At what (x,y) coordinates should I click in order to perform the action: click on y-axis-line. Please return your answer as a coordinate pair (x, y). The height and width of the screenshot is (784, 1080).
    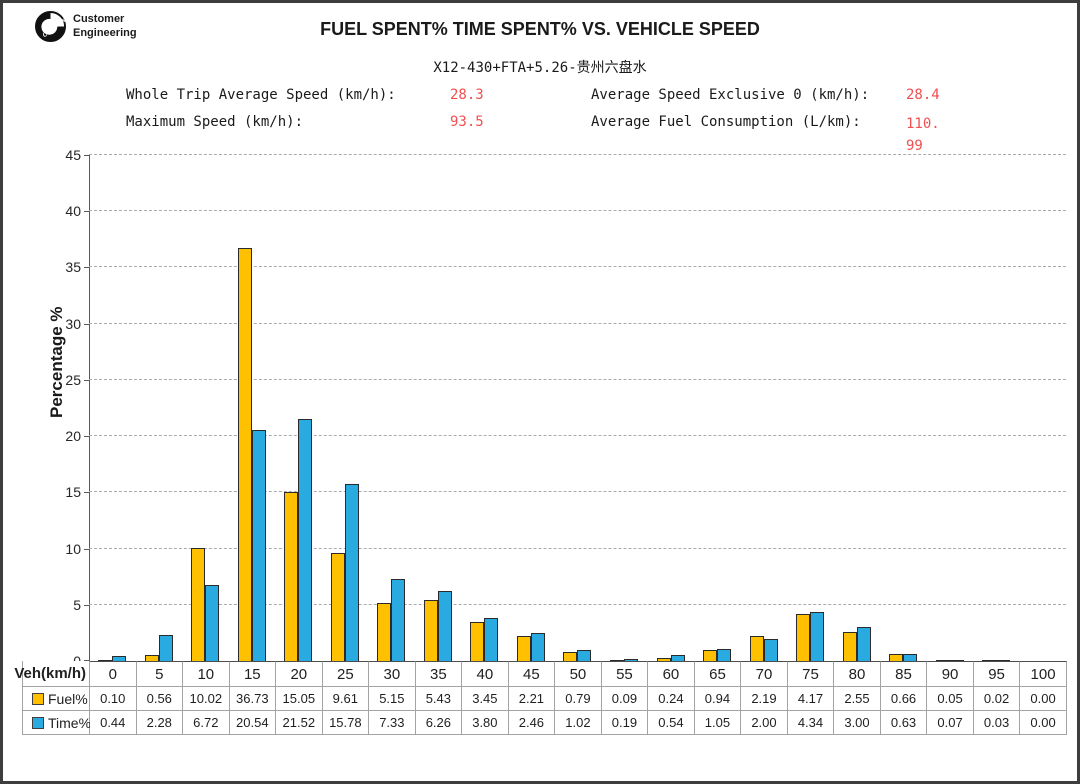
    Looking at the image, I should click on (89, 408).